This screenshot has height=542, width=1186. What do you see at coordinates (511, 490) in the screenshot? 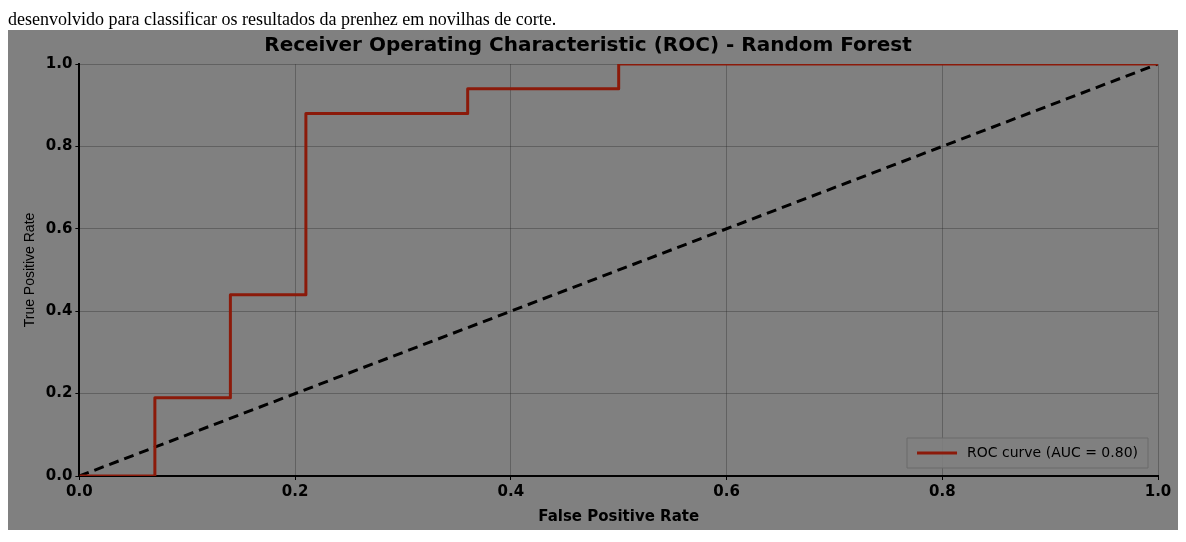
I see `x-tick-label: 0.4` at bounding box center [511, 490].